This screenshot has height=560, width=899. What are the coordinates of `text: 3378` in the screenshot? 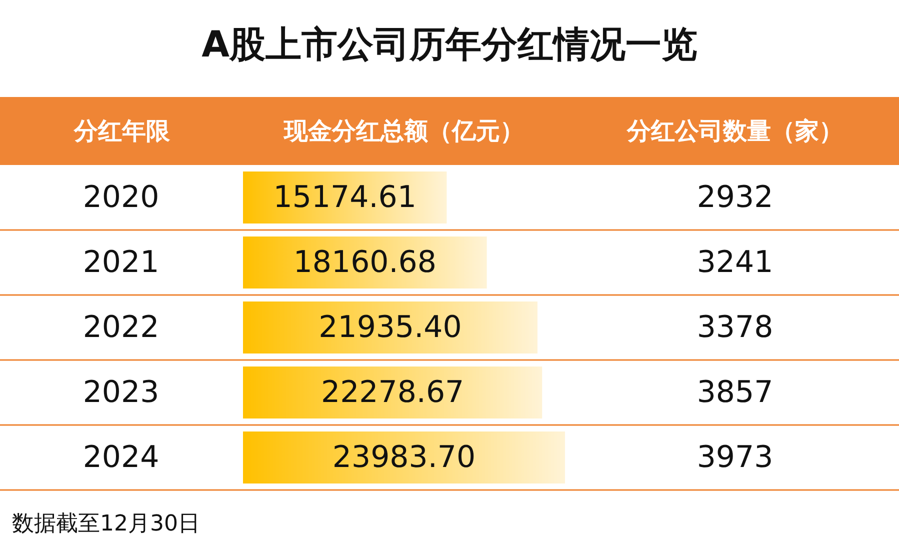 It's located at (735, 328).